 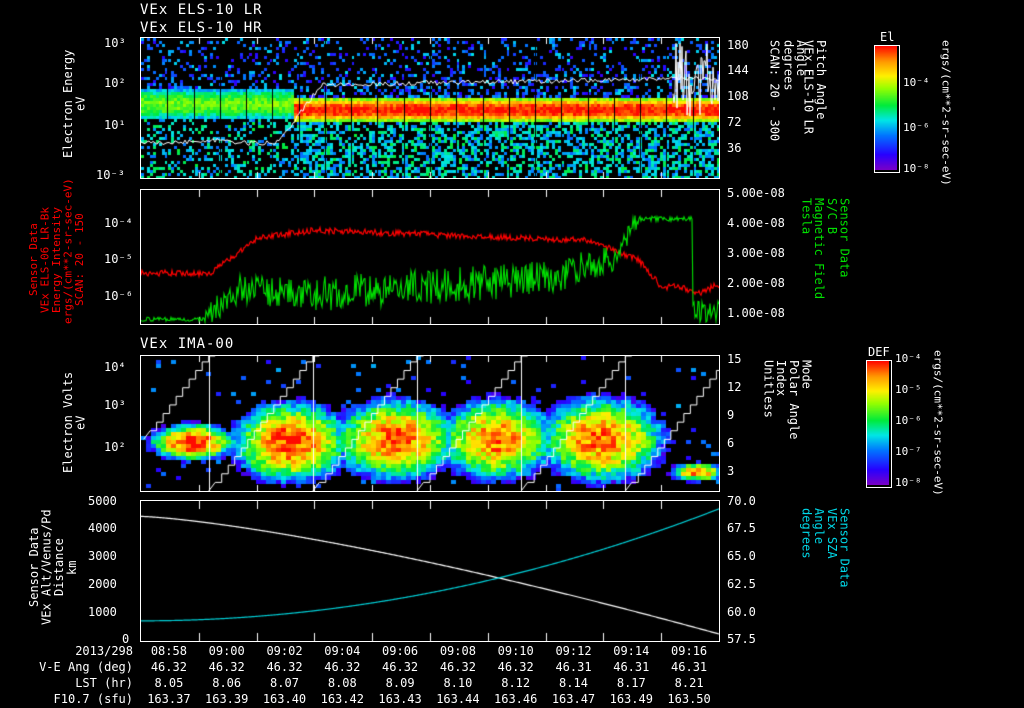 I want to click on footer-cell: 163.47, so click(x=573, y=699).